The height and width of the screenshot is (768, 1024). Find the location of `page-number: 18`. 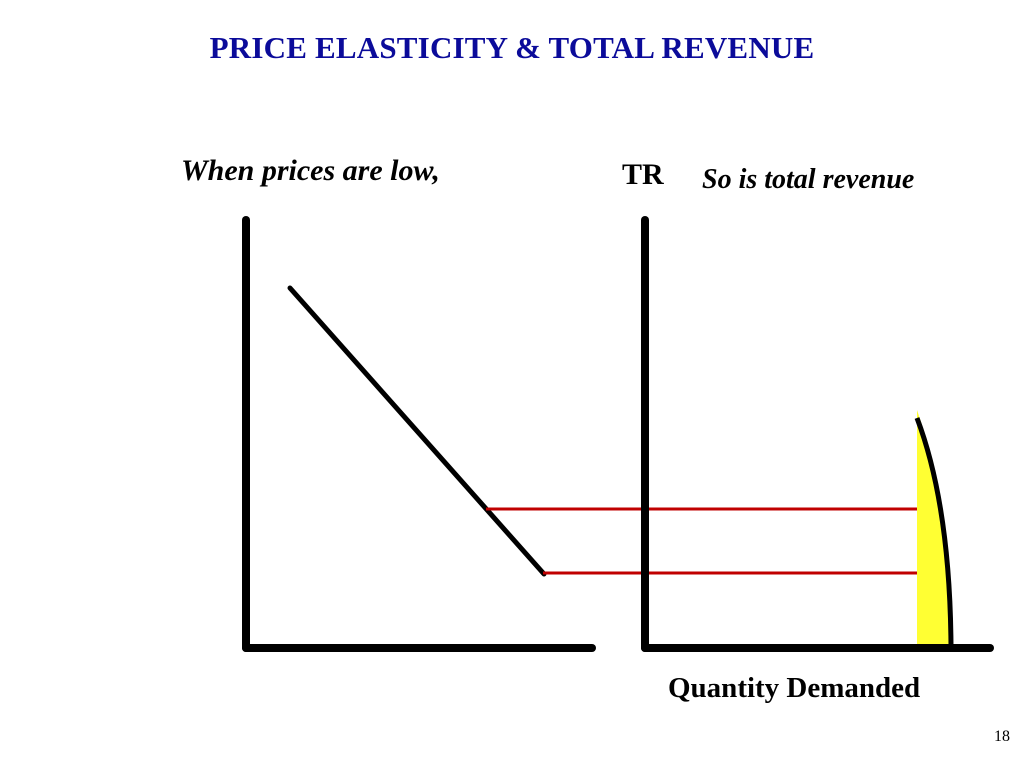

page-number: 18 is located at coordinates (1002, 736).